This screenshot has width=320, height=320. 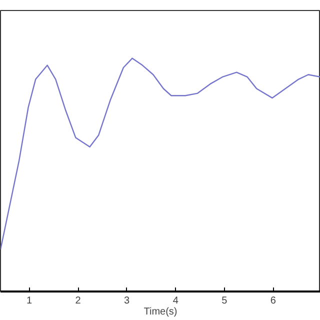 What do you see at coordinates (175, 301) in the screenshot?
I see `x-tick-label: 4` at bounding box center [175, 301].